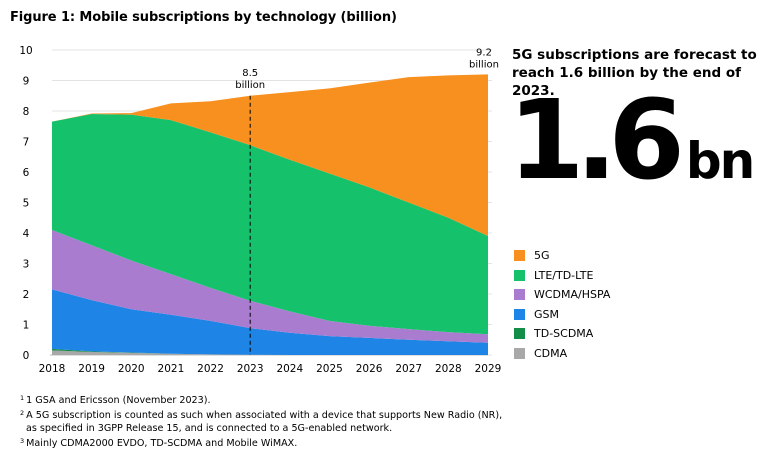 The width and height of the screenshot is (768, 468). I want to click on big-number-unit: bn, so click(720, 161).